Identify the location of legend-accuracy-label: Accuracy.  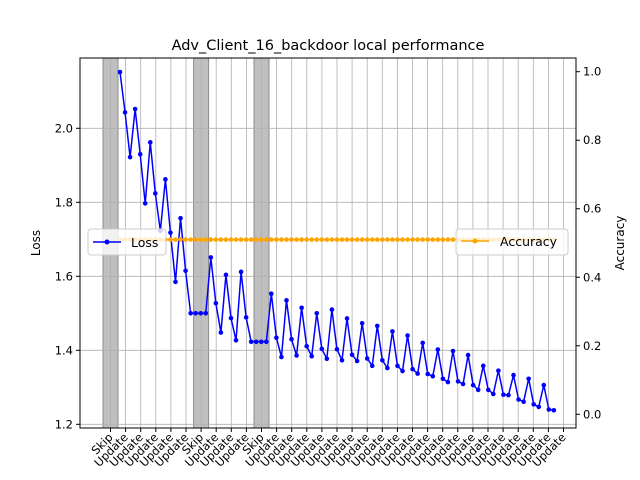
(529, 241).